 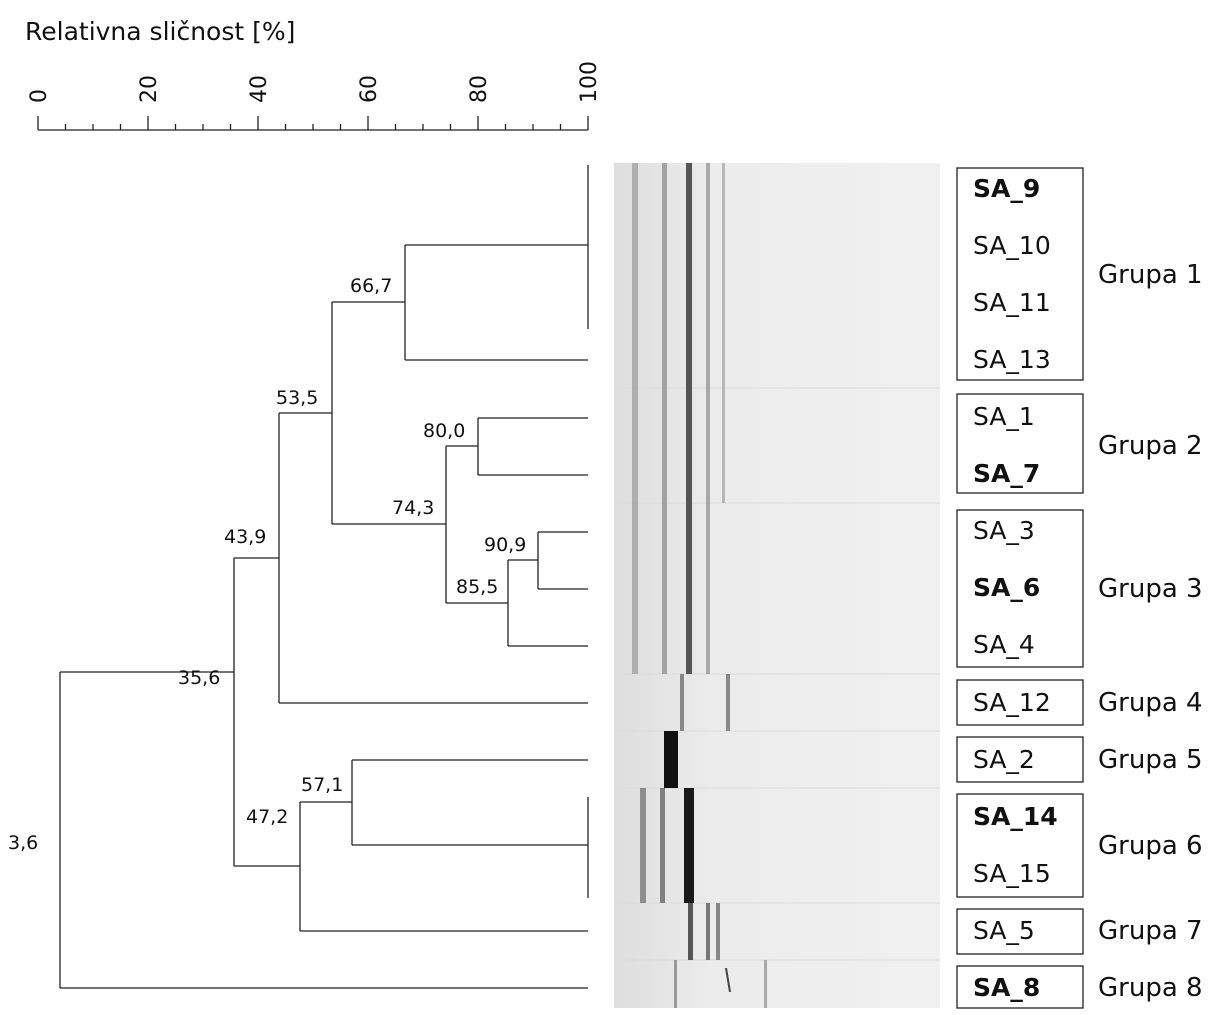 What do you see at coordinates (267, 817) in the screenshot?
I see `node-label-47-2: 47,2` at bounding box center [267, 817].